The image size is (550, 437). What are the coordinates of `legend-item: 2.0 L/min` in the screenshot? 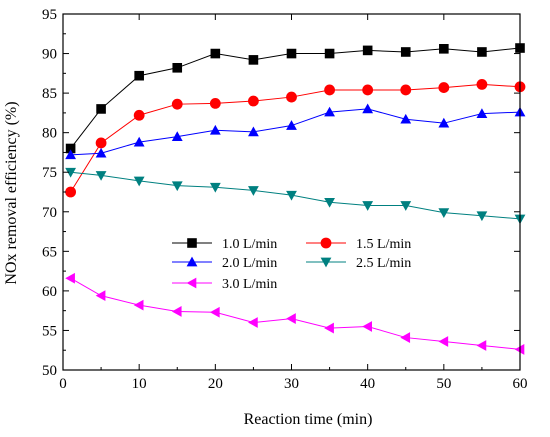 It's located at (224, 263).